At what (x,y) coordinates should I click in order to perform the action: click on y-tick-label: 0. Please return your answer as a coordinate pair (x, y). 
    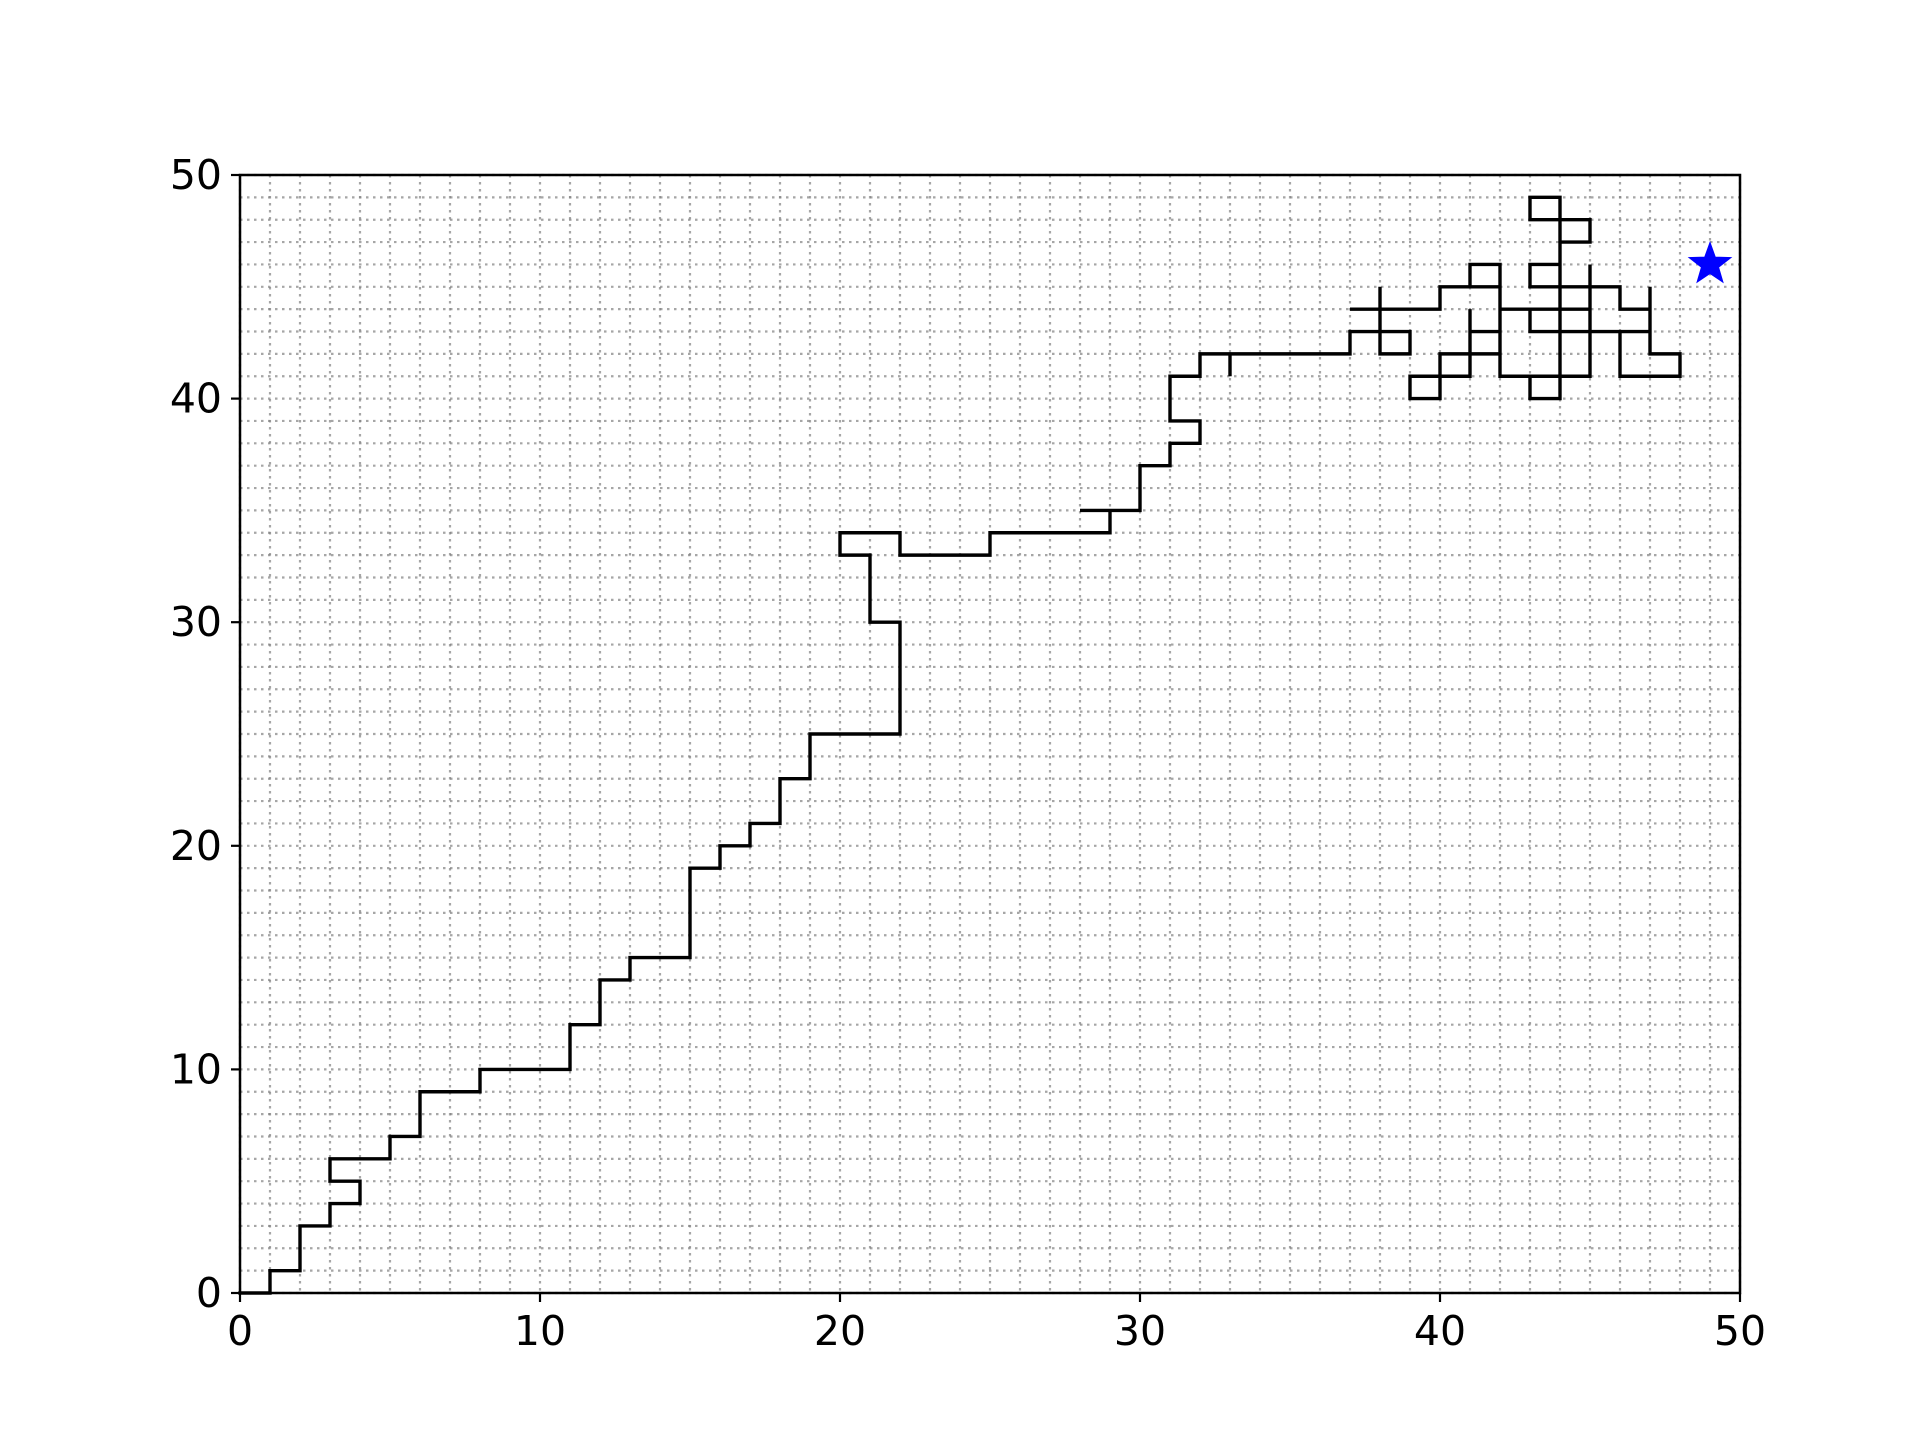
    Looking at the image, I should click on (209, 1293).